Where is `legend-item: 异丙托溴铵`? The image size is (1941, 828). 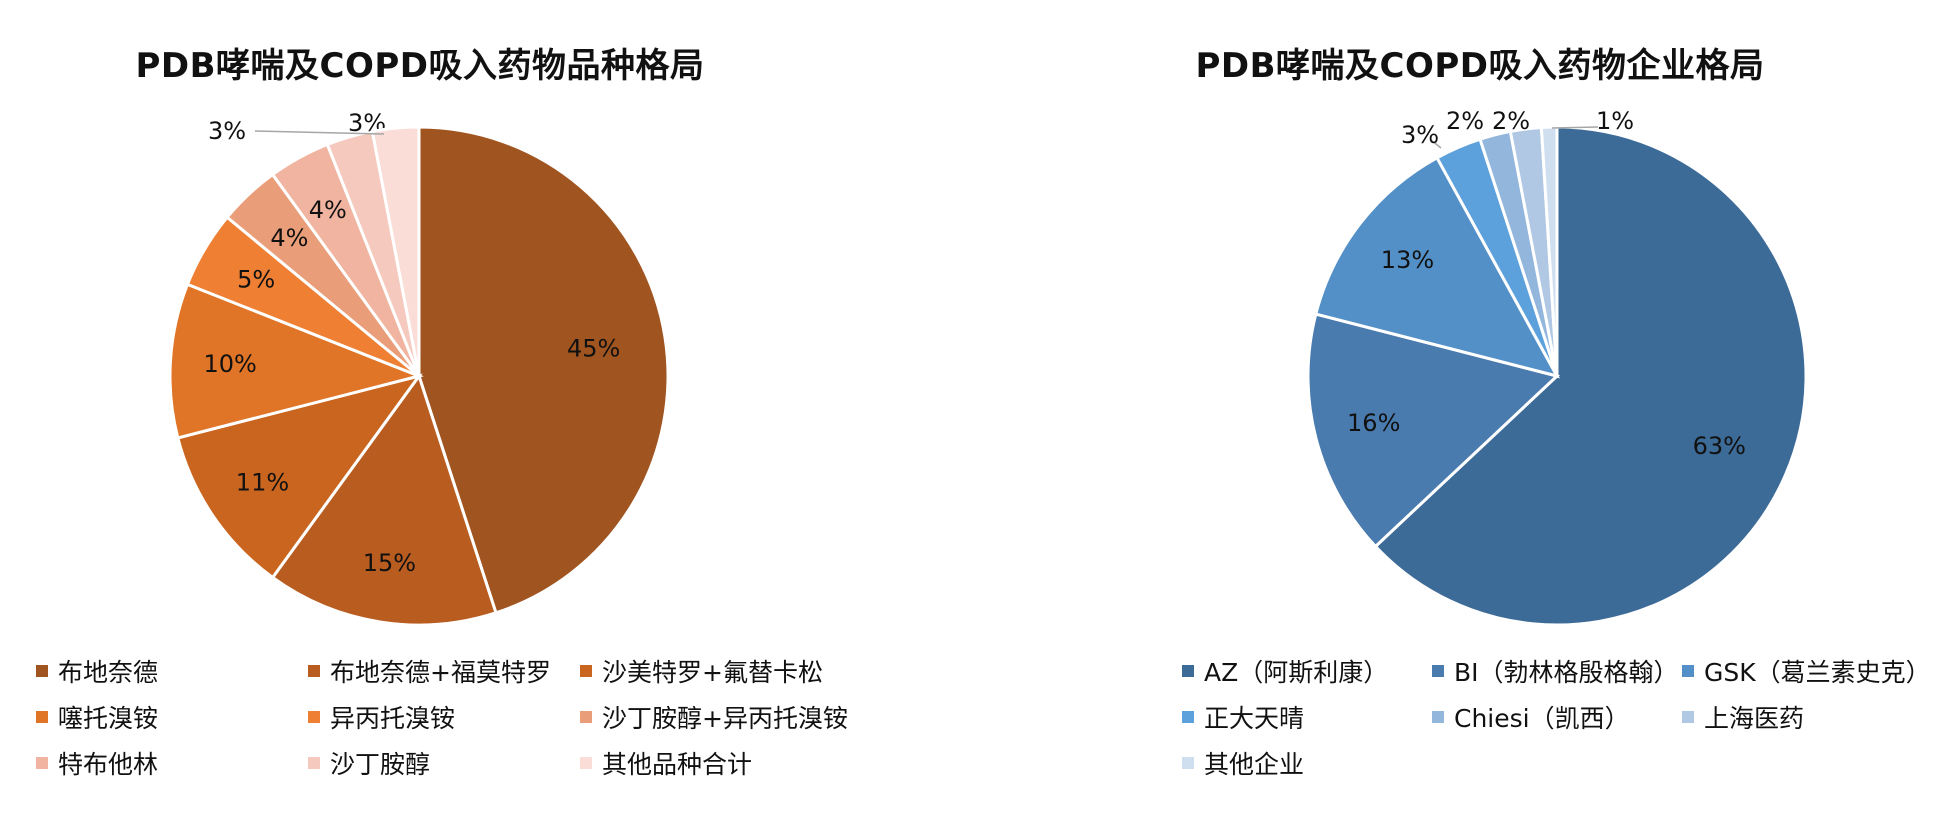 legend-item: 异丙托溴铵 is located at coordinates (444, 718).